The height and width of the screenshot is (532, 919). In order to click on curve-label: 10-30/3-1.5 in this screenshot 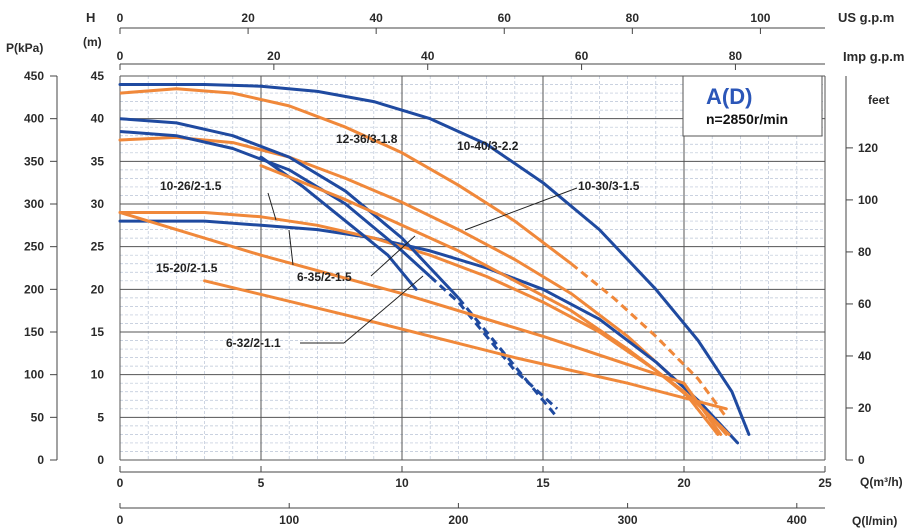, I will do `click(609, 186)`.